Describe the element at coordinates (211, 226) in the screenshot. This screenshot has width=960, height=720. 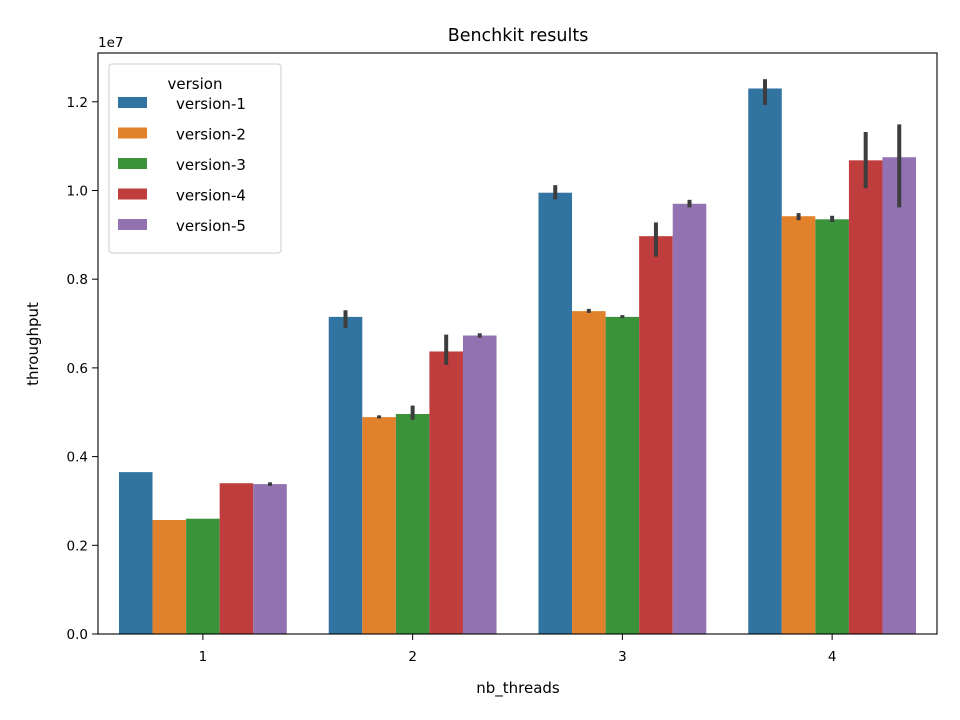
I see `legend-label-version-5: version-5` at that location.